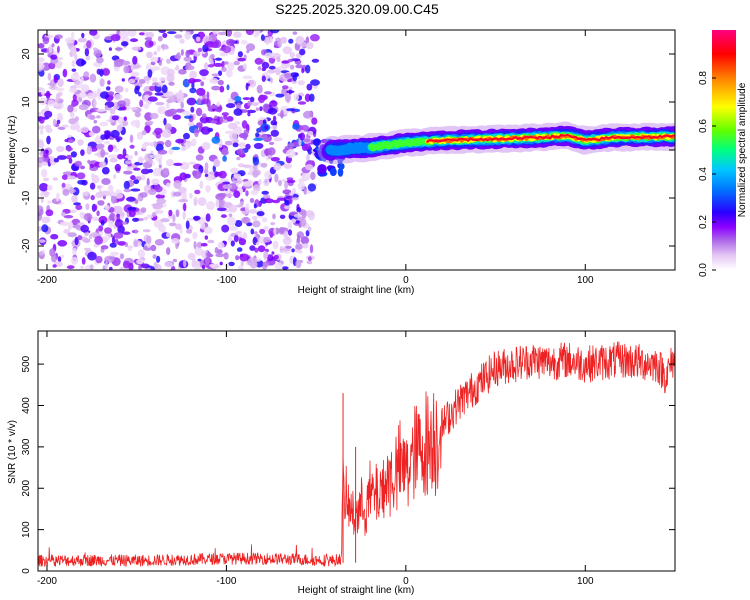  I want to click on snr-x-tick-label: 0, so click(406, 581).